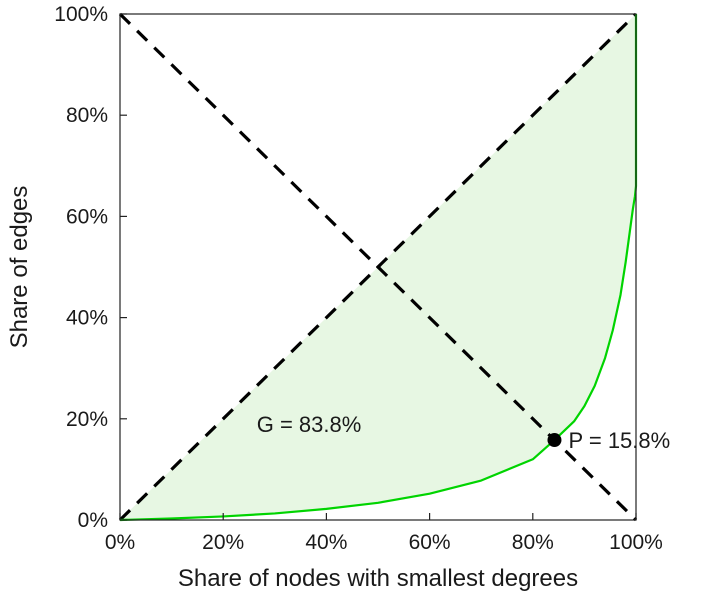  What do you see at coordinates (619, 440) in the screenshot?
I see `p-annotation: P = 15.8%` at bounding box center [619, 440].